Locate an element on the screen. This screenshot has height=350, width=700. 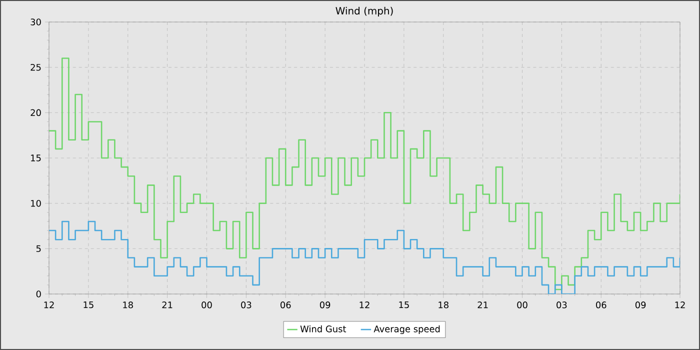
y-tick-label: 30 is located at coordinates (35, 22).